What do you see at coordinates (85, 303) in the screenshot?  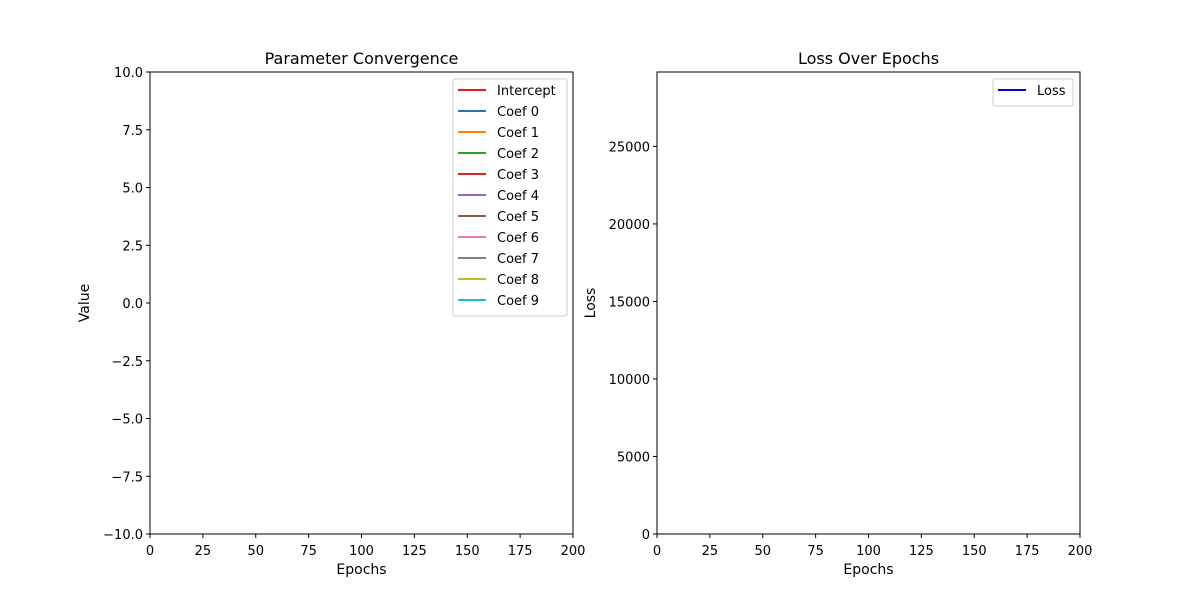 I see `y-axis-label: Value` at bounding box center [85, 303].